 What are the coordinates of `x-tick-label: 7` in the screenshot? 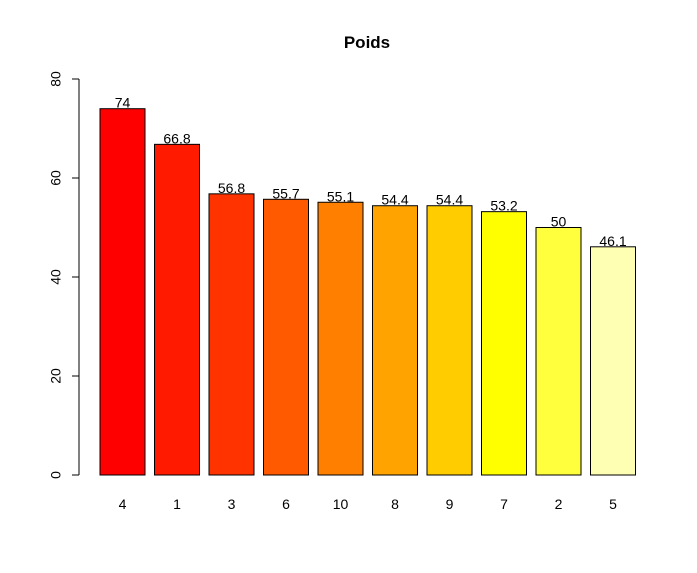 It's located at (504, 504).